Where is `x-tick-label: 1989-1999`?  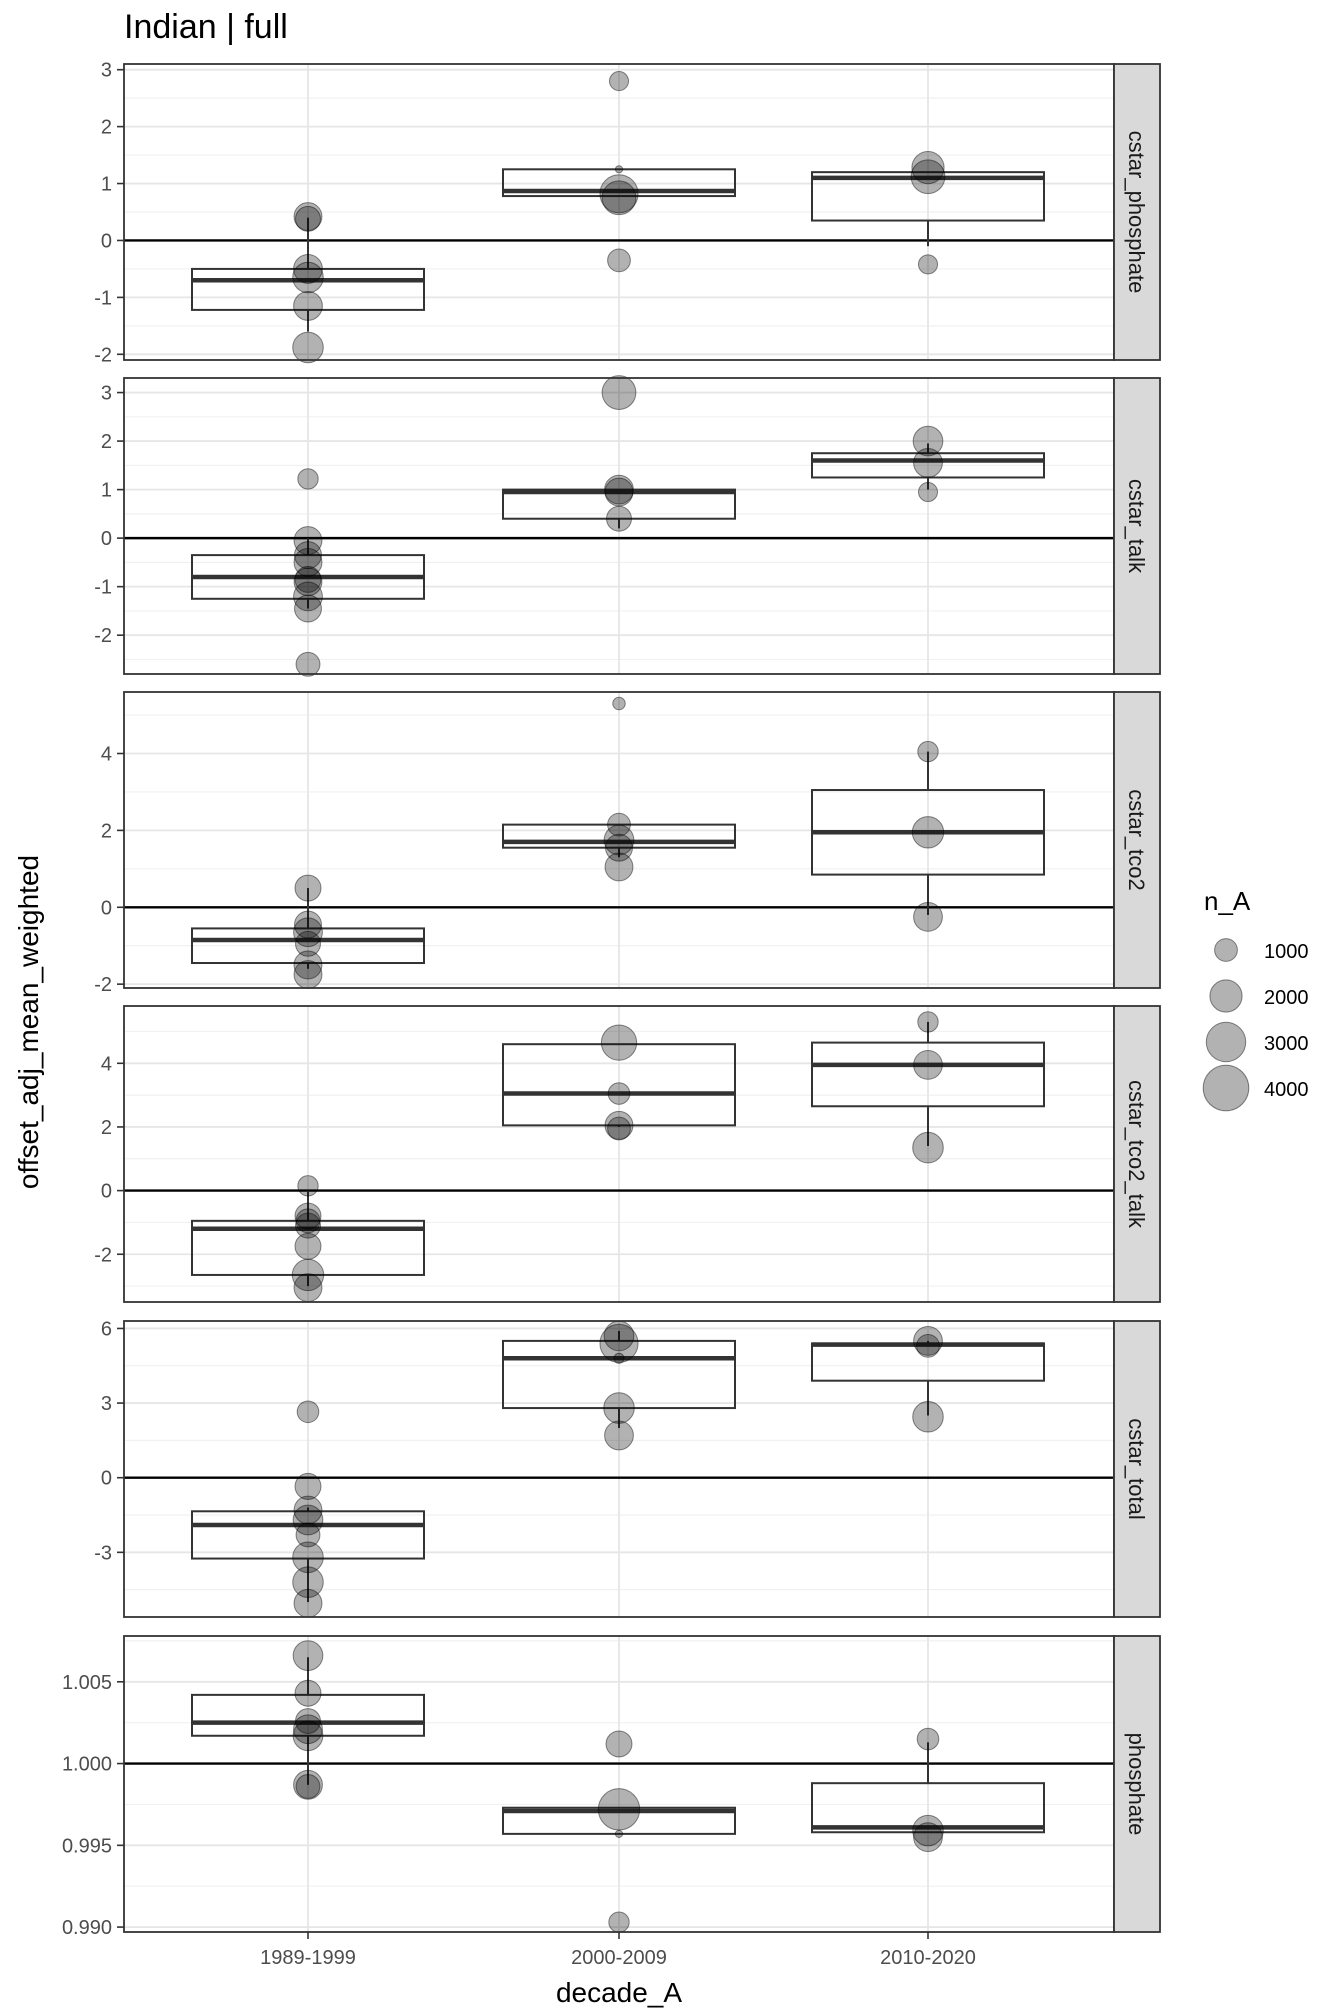
x-tick-label: 1989-1999 is located at coordinates (308, 1958).